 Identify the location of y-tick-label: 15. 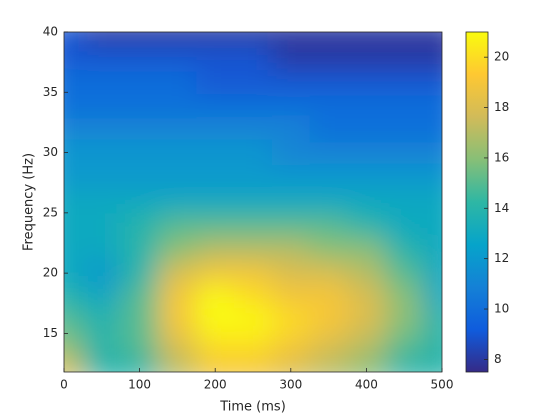
(50, 333).